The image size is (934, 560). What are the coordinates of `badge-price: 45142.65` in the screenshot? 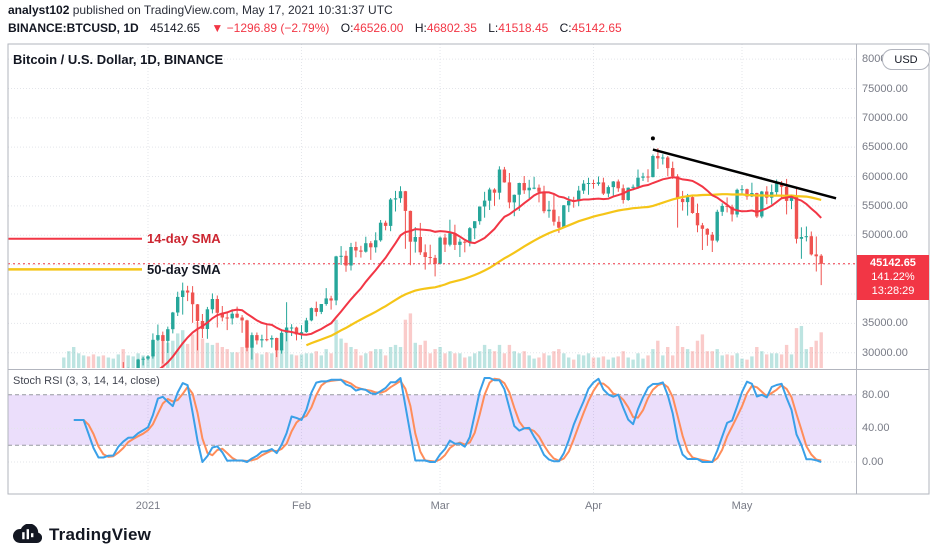 It's located at (893, 263).